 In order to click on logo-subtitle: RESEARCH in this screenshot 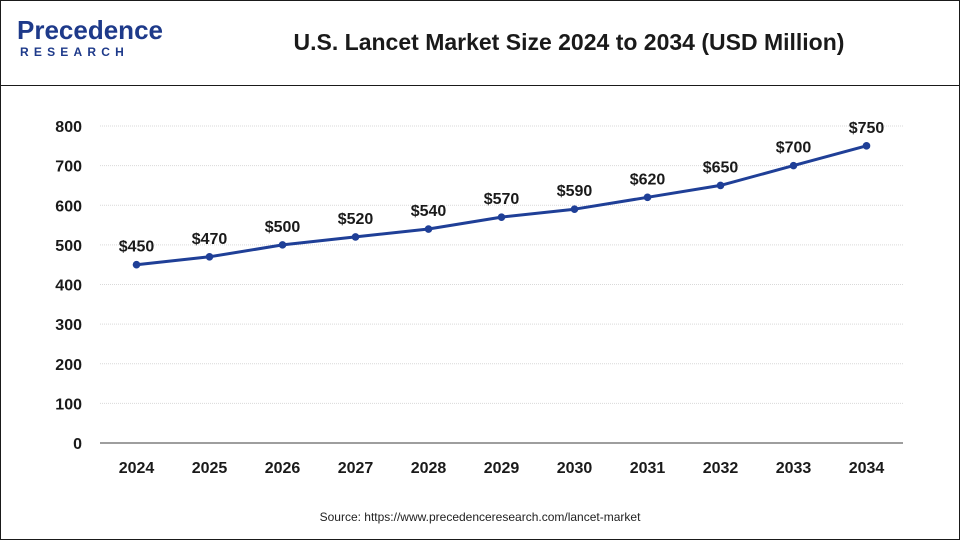, I will do `click(74, 52)`.